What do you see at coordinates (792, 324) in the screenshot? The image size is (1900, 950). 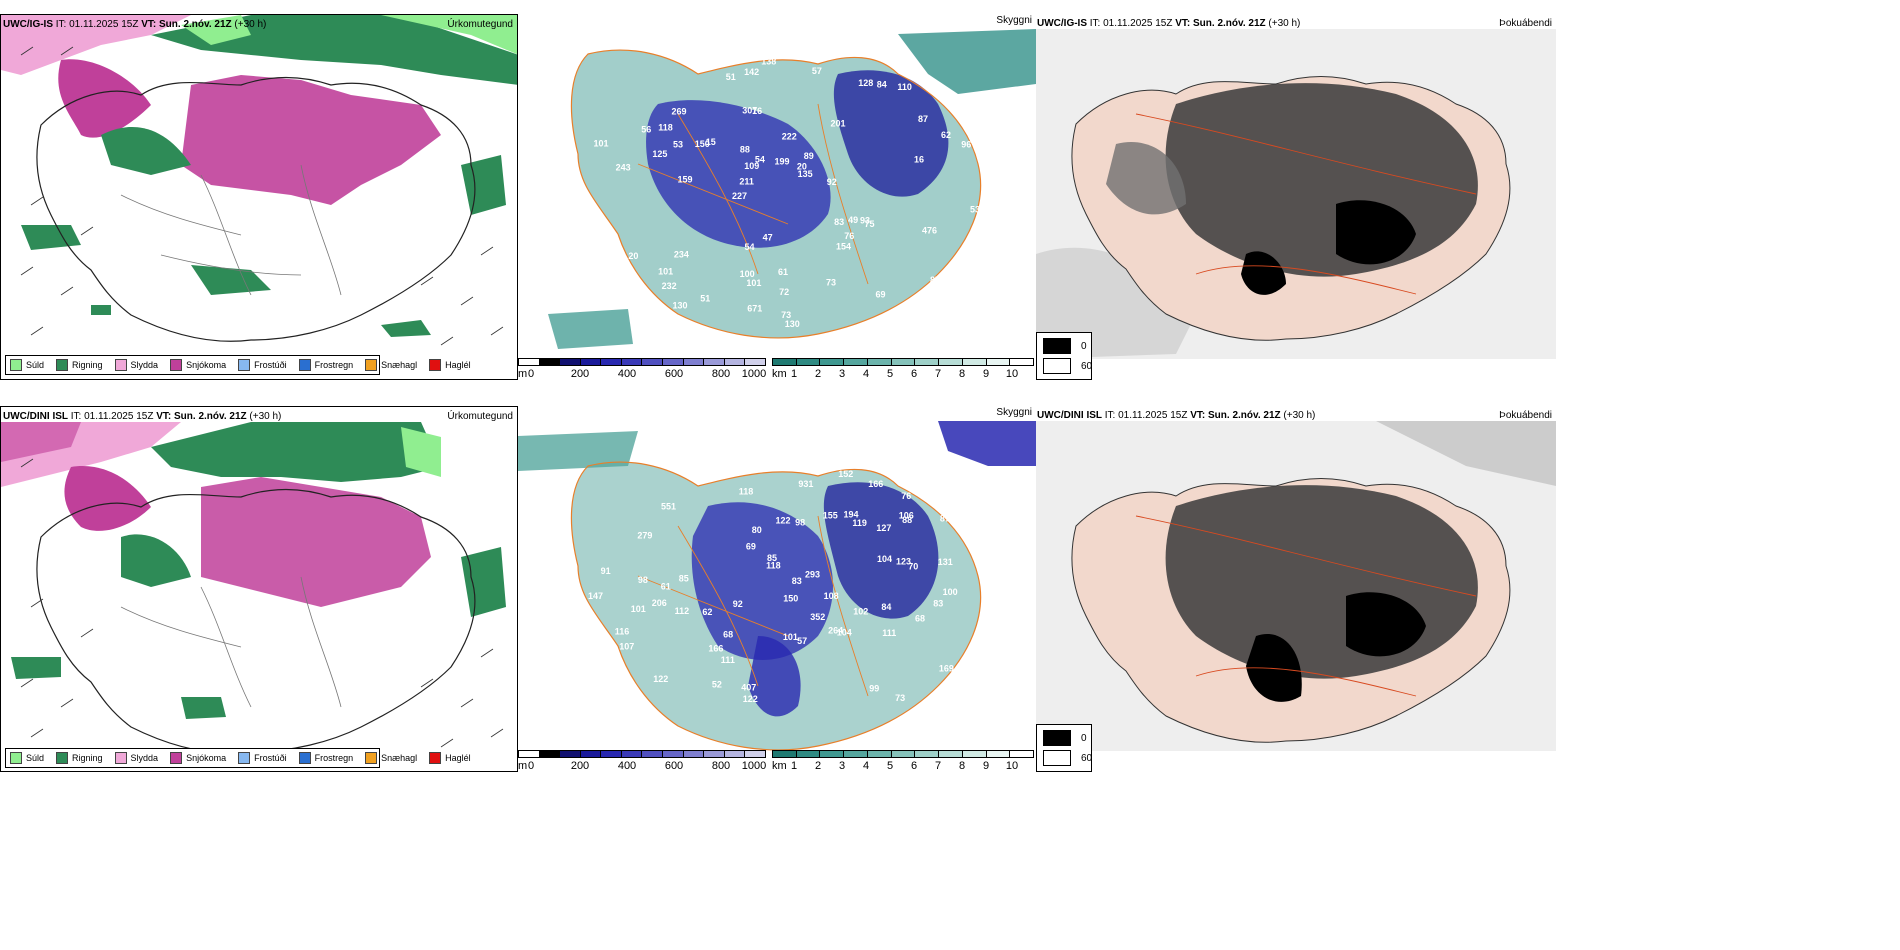 I see `cloud-base-value-label: 130` at bounding box center [792, 324].